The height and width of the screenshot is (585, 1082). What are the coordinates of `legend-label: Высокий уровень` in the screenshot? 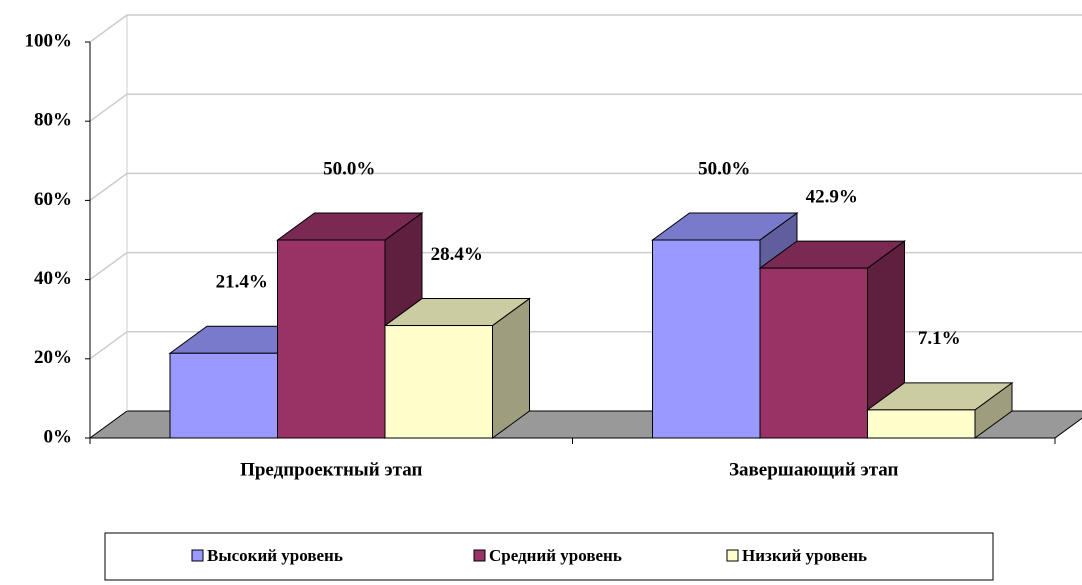 It's located at (275, 555).